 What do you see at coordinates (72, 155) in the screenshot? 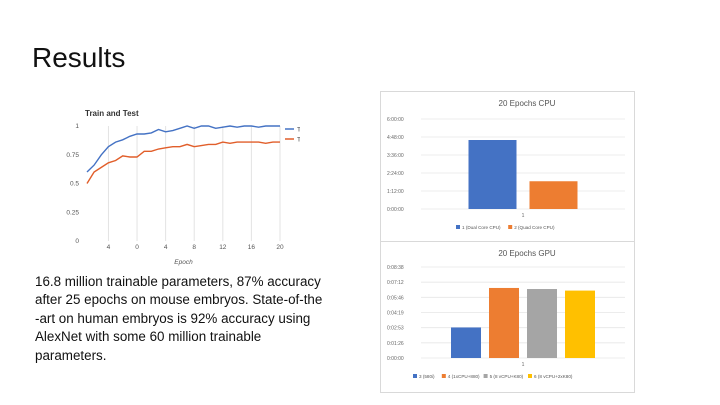
I see `y-tick-label: 0.75` at bounding box center [72, 155].